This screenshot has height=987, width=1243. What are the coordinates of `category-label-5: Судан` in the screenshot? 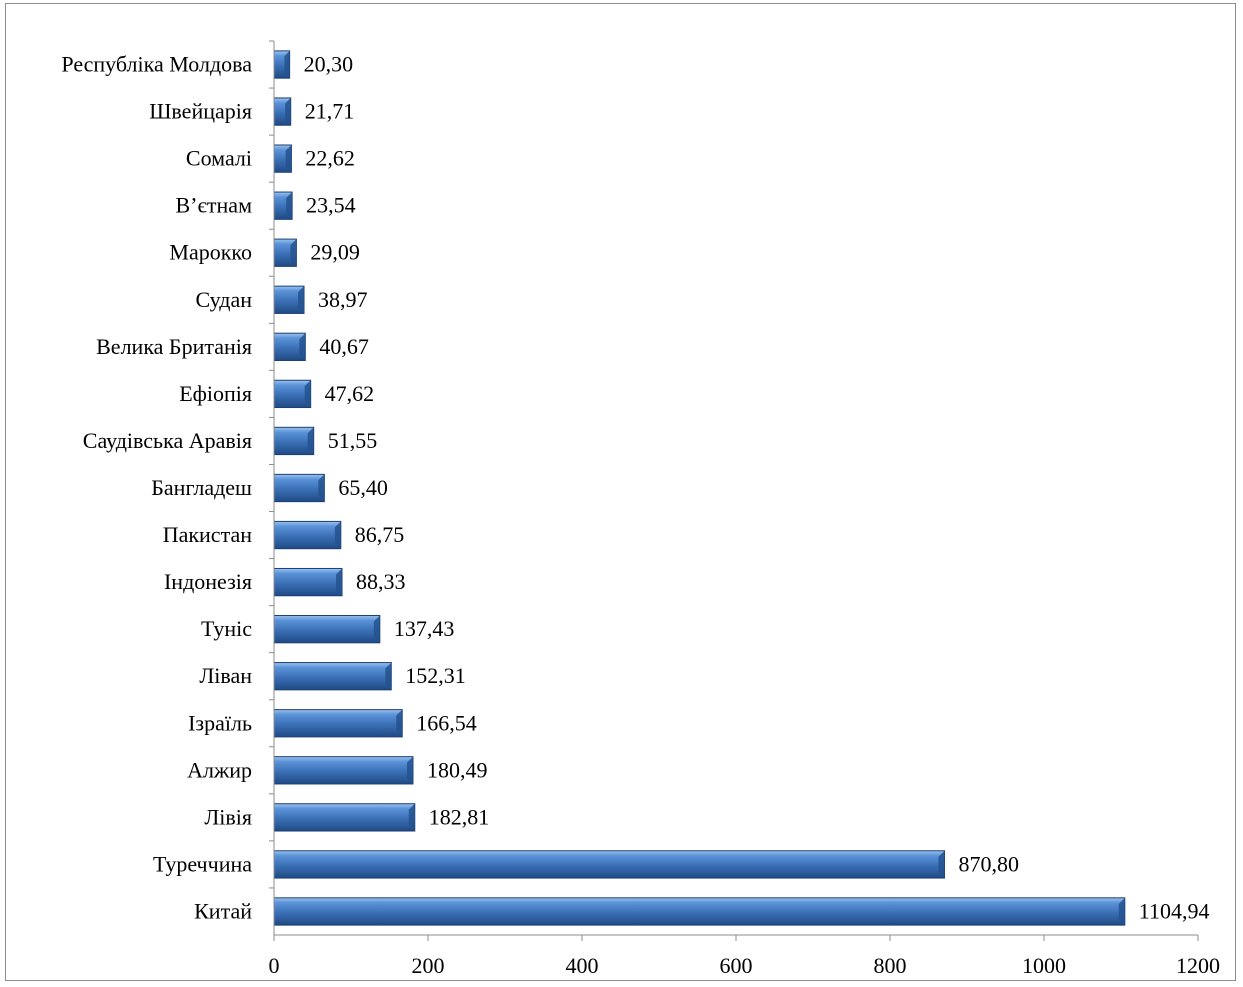 It's located at (224, 299).